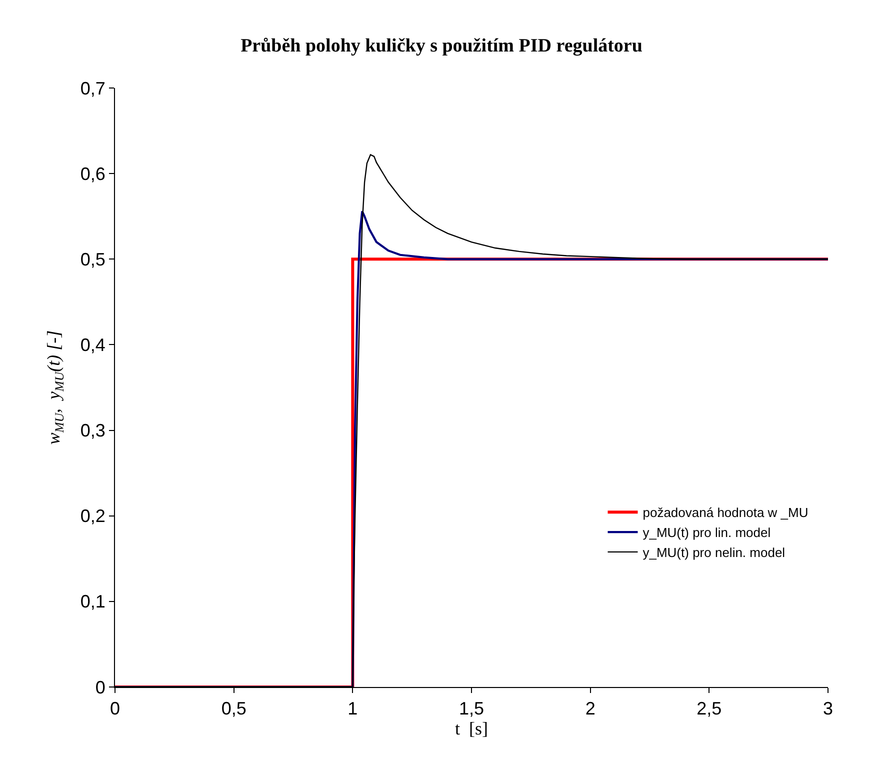 This screenshot has height=764, width=883. What do you see at coordinates (93, 430) in the screenshot?
I see `y-tick-label: 0,3` at bounding box center [93, 430].